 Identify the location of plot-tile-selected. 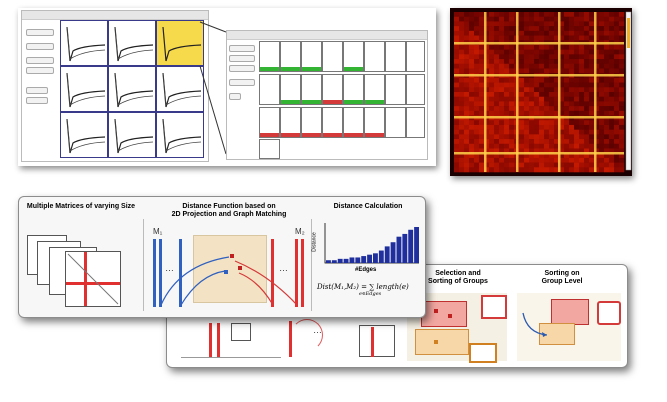
(180, 43).